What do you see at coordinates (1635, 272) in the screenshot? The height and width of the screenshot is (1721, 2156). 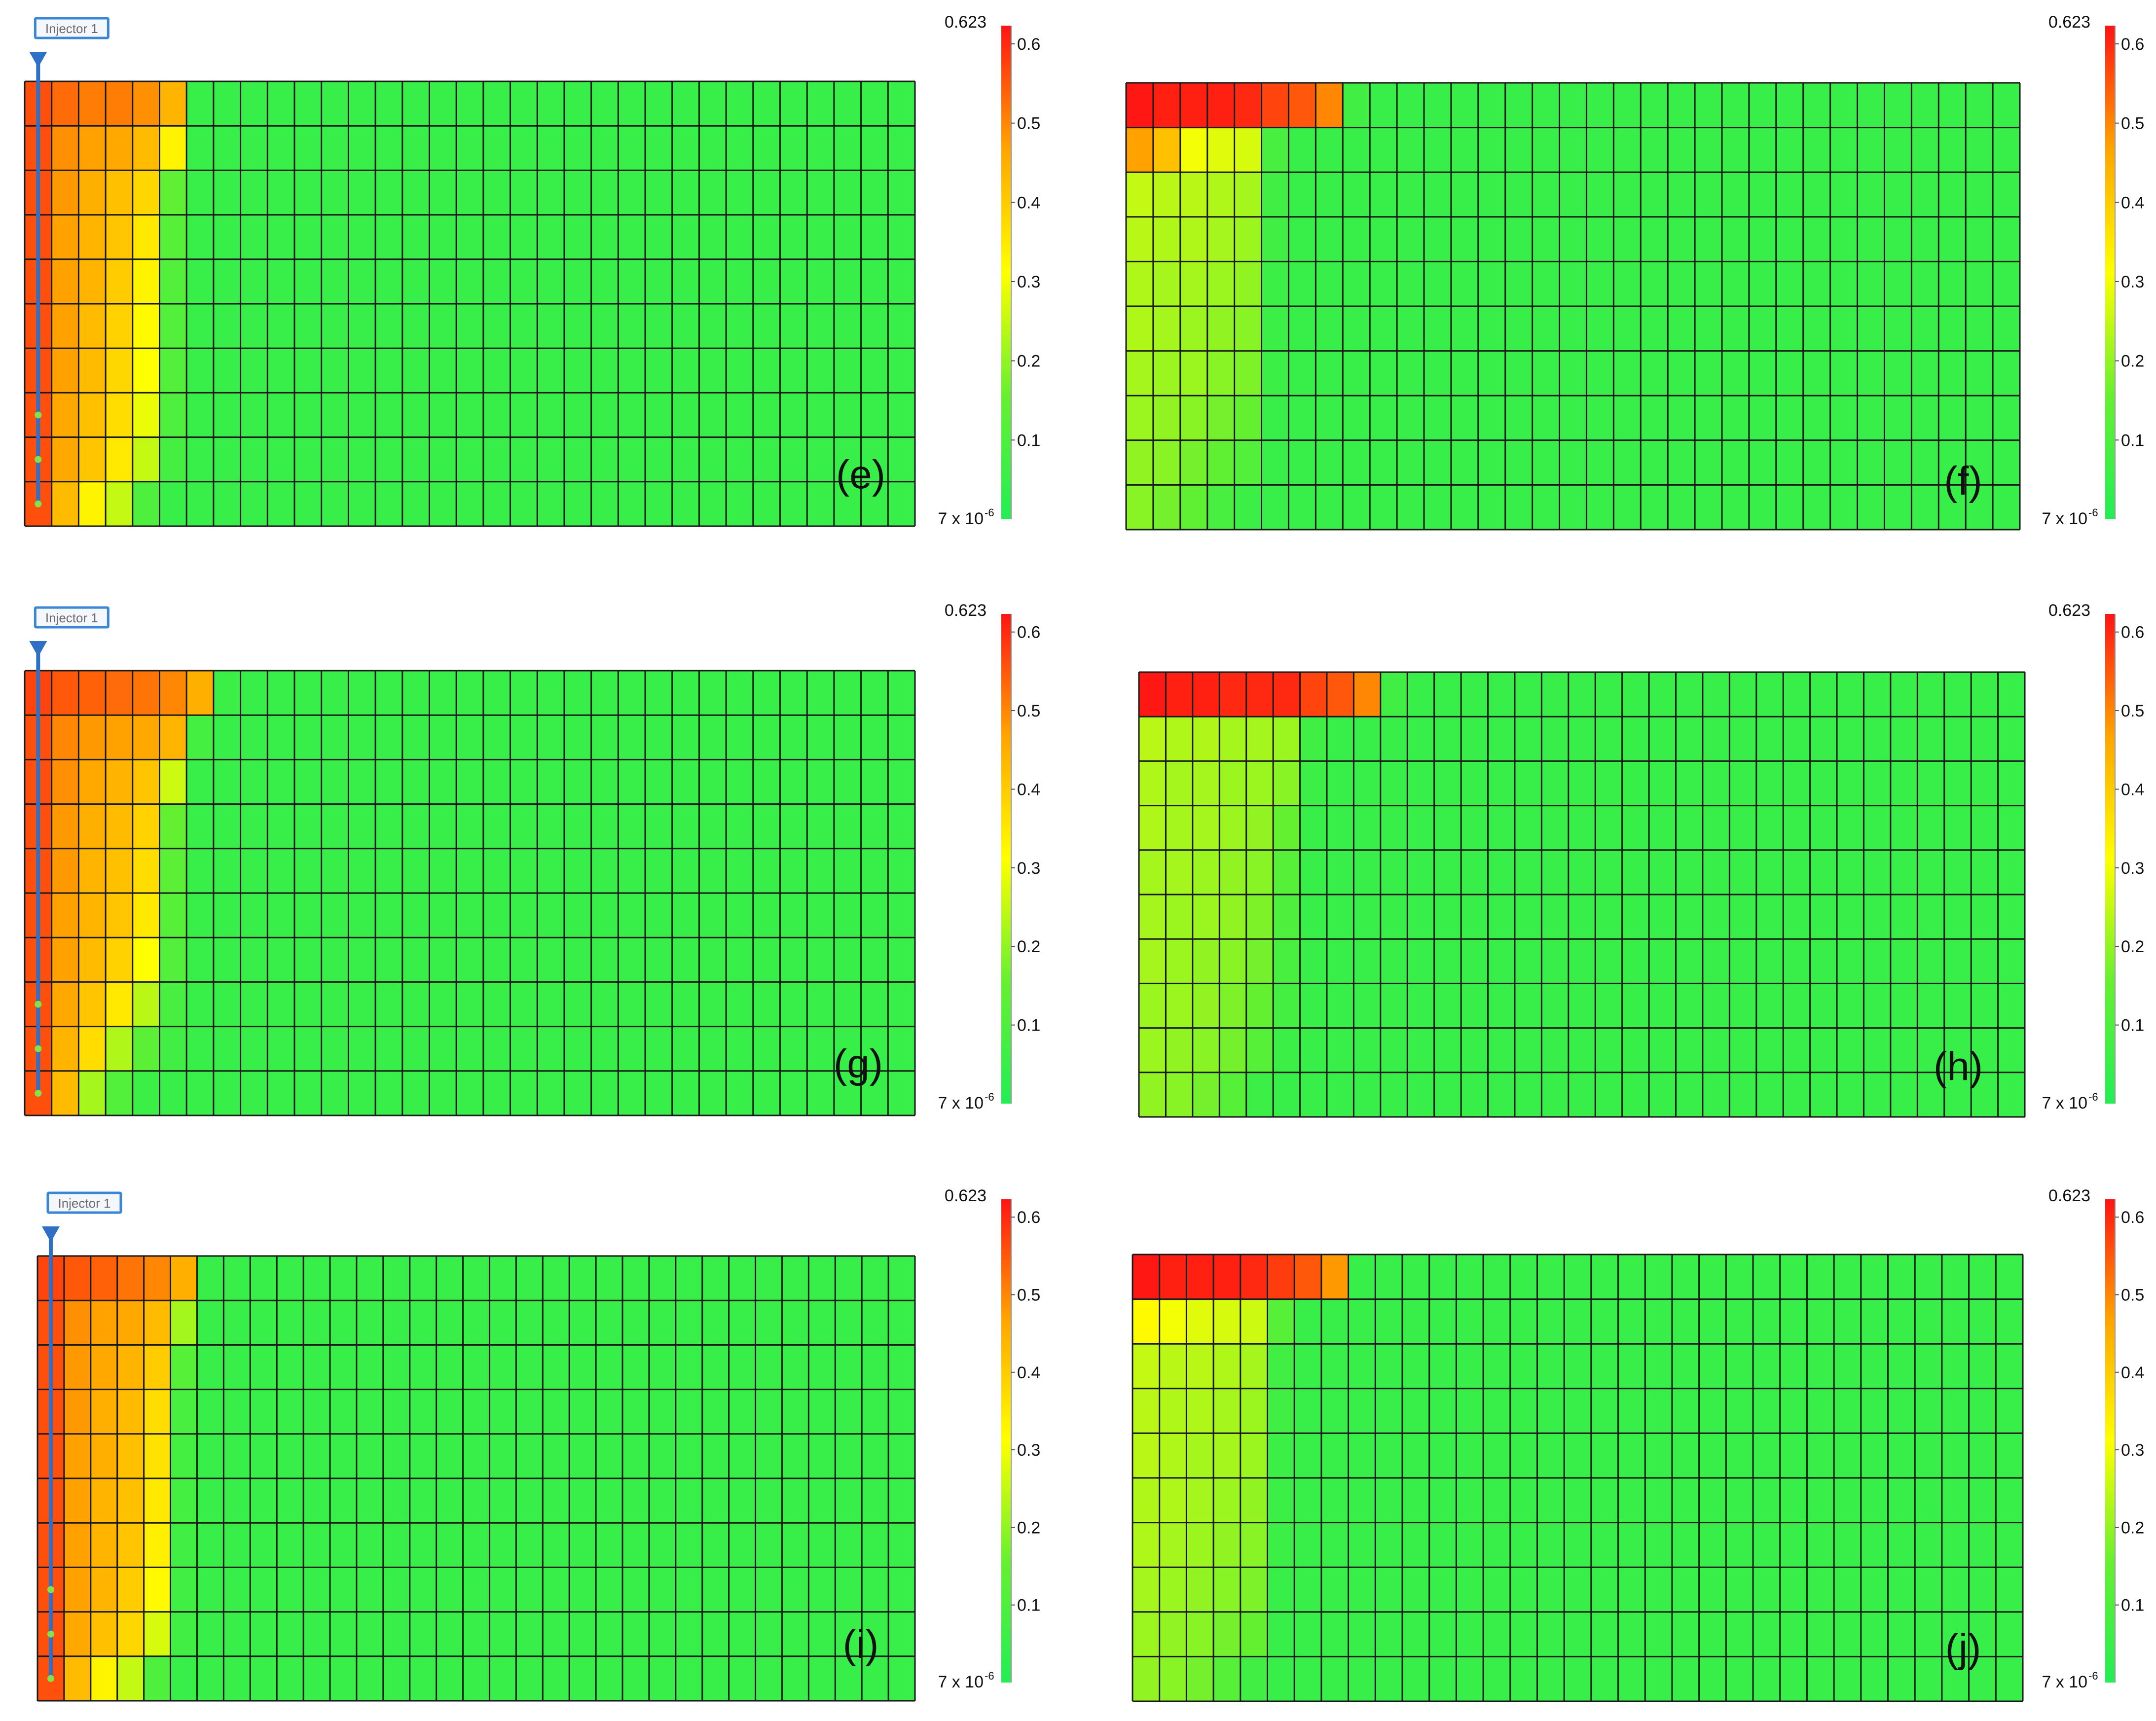 I see `panel-f: (f) 0.1 0.2 0.3 0.4 0.5 0.6 0.623 7 x 10 -6` at bounding box center [1635, 272].